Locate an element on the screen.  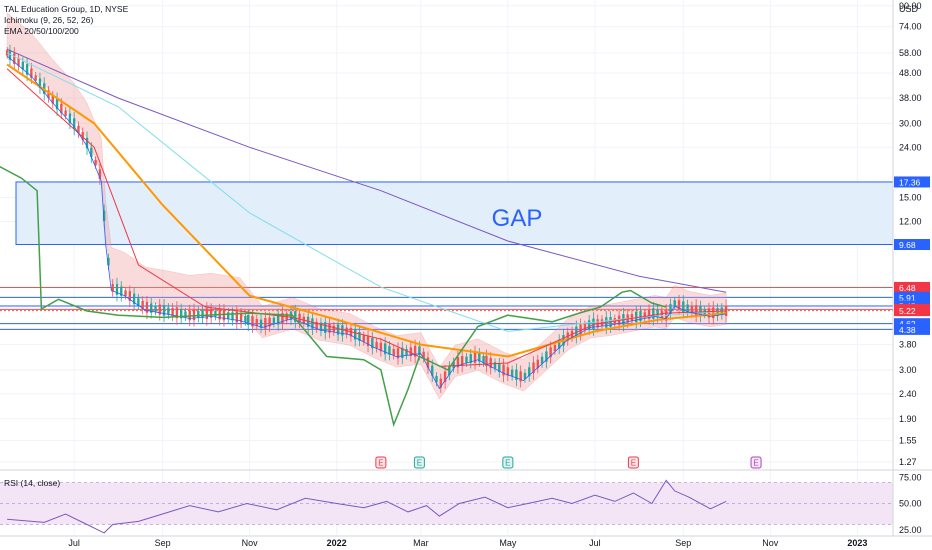
x-tick-label: Nov is located at coordinates (770, 543).